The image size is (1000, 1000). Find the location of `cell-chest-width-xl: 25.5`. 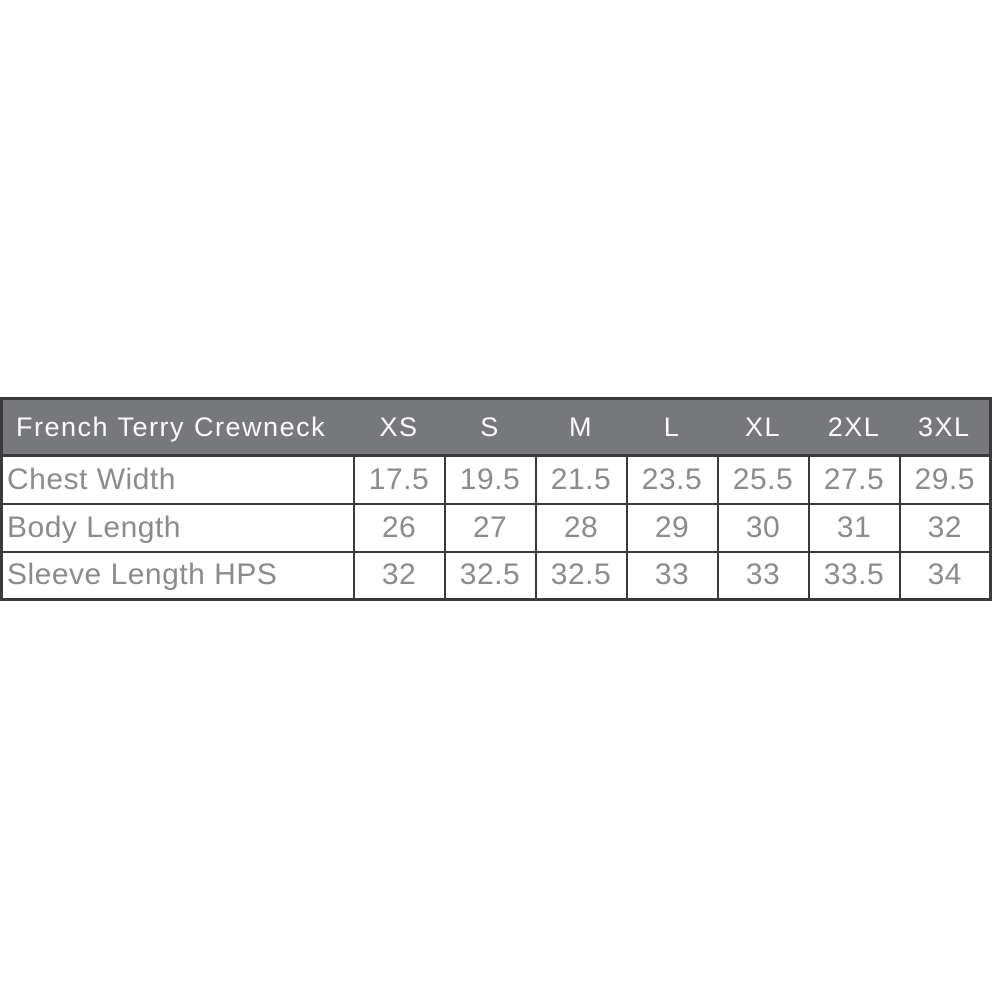

cell-chest-width-xl: 25.5 is located at coordinates (763, 479).